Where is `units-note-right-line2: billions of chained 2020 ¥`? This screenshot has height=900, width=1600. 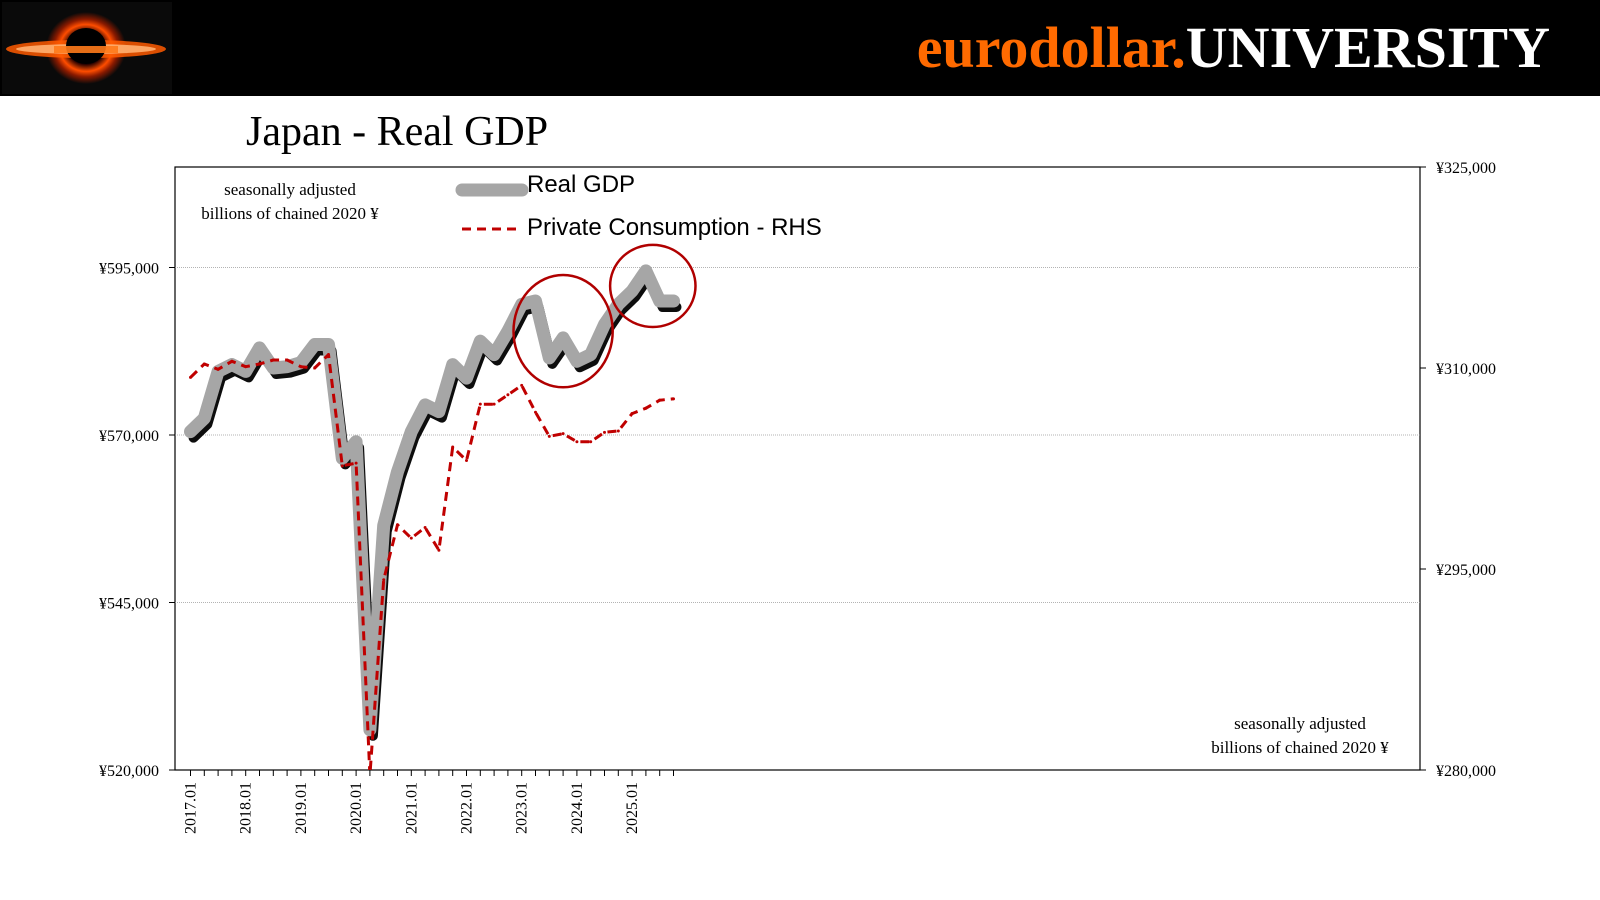 units-note-right-line2: billions of chained 2020 ¥ is located at coordinates (1300, 747).